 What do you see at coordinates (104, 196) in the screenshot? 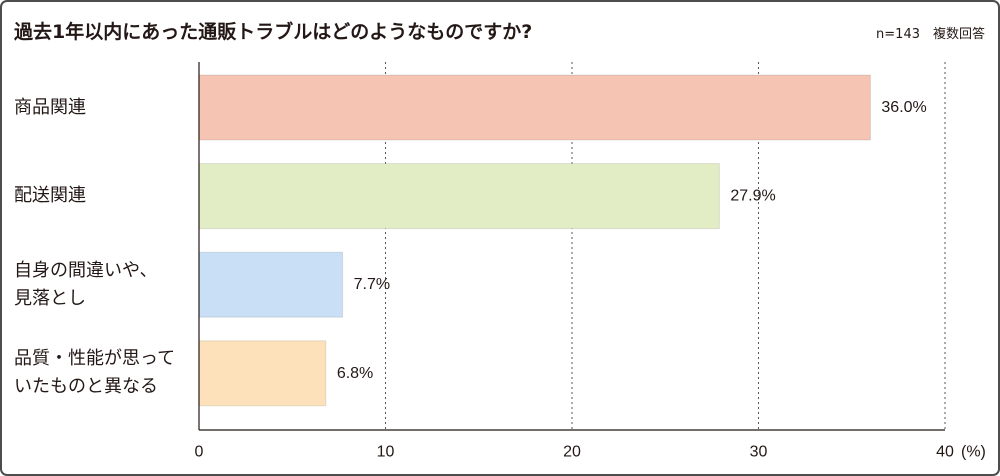
I see `category-label: 配送関連` at bounding box center [104, 196].